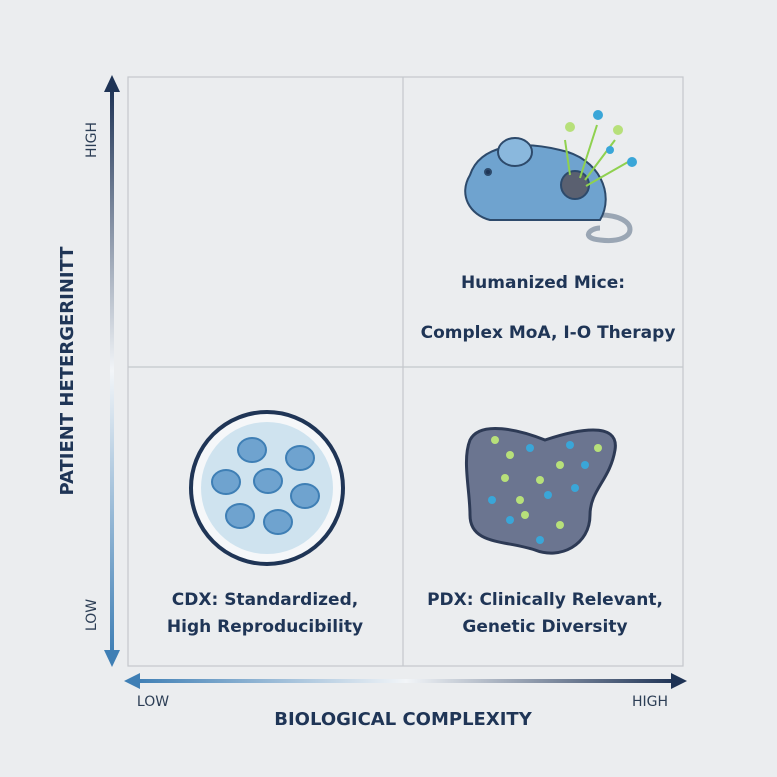  I want to click on quadrant-label: High Reproducibility, so click(265, 627).